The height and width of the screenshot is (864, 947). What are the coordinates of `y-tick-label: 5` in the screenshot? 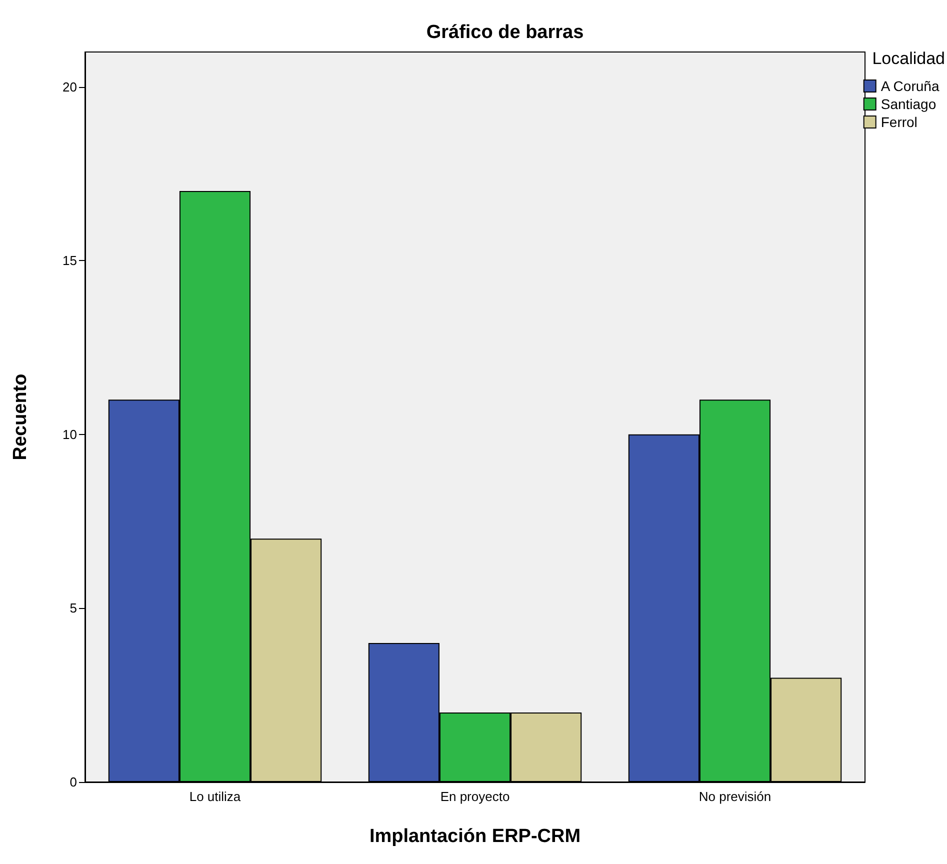 It's located at (73, 608).